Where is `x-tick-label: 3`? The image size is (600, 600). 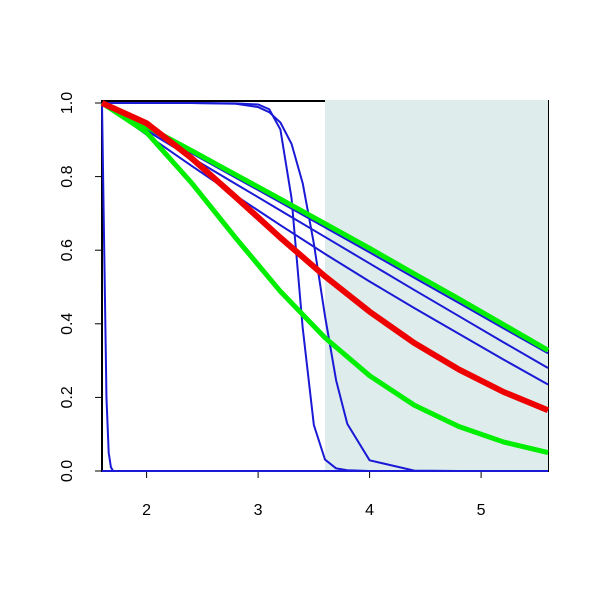 x-tick-label: 3 is located at coordinates (258, 510).